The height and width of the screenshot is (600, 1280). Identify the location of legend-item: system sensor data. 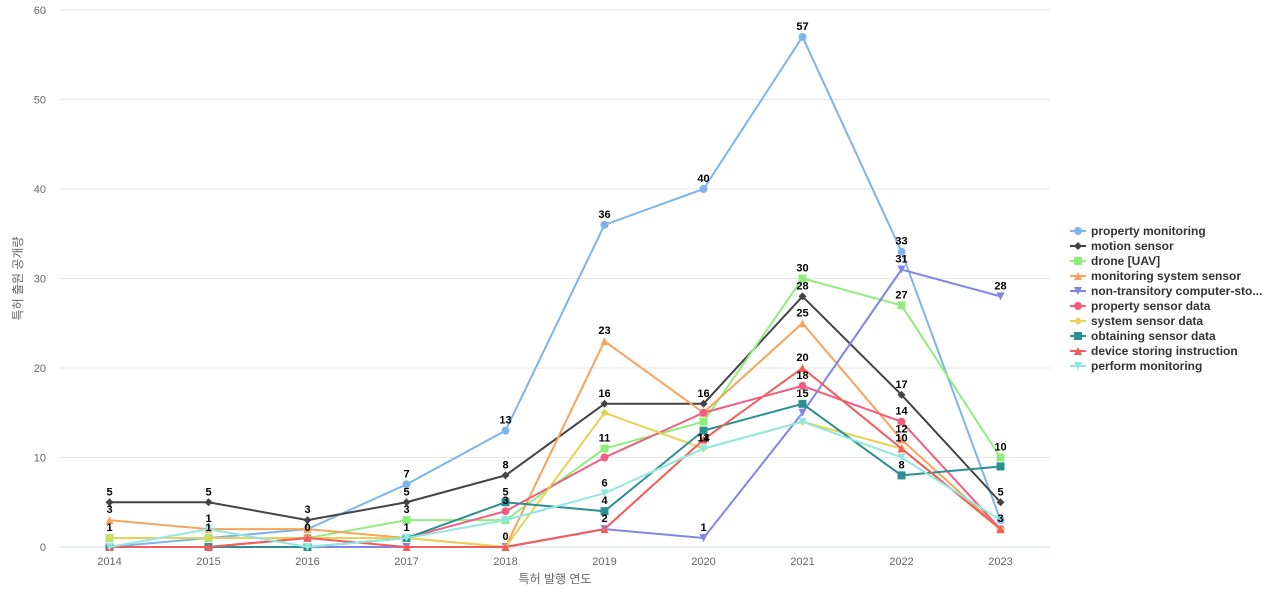
(1136, 321).